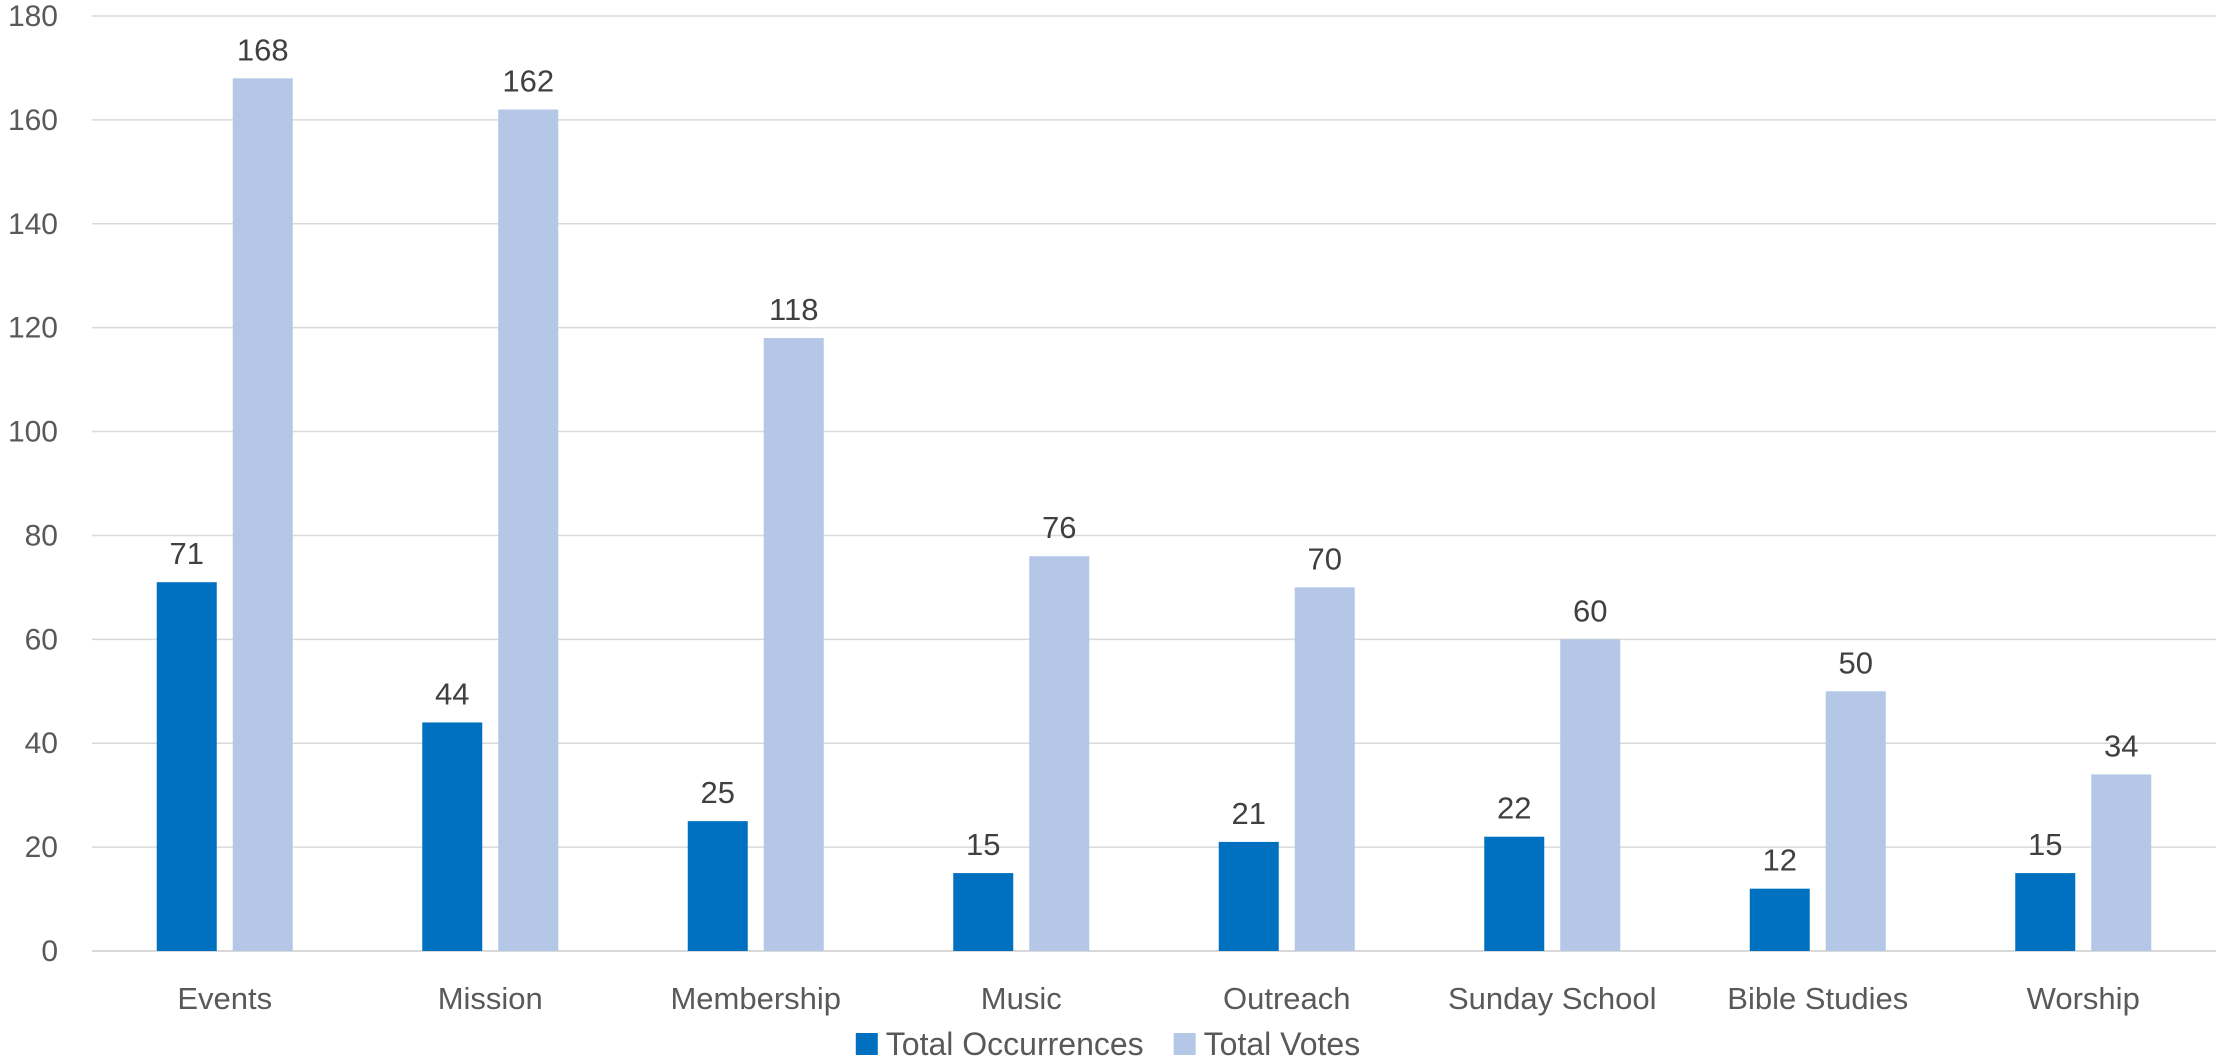 This screenshot has width=2216, height=1062. Describe the element at coordinates (1590, 610) in the screenshot. I see `data-label: 60` at that location.